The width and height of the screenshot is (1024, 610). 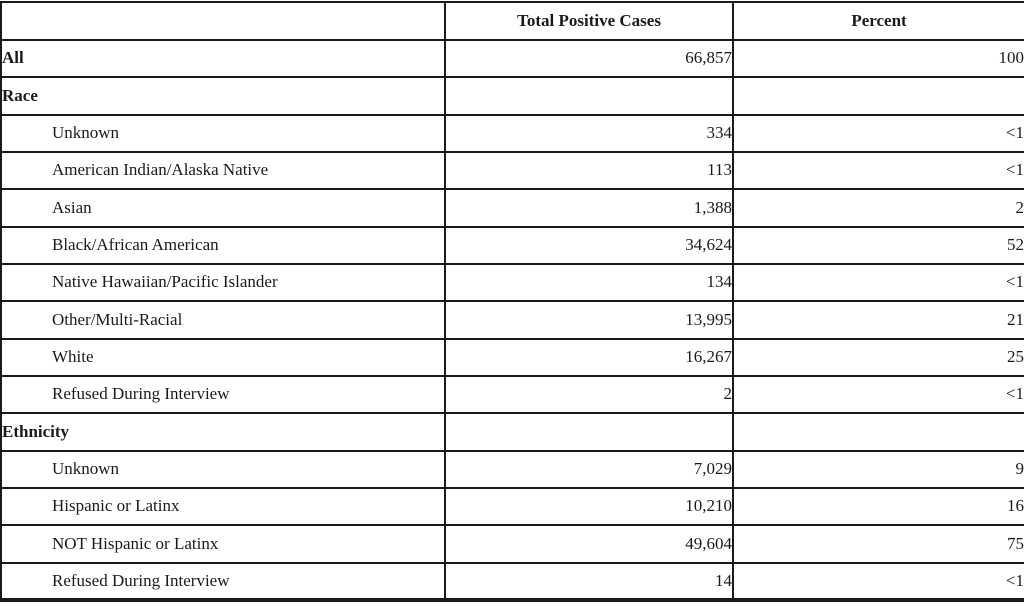 What do you see at coordinates (223, 357) in the screenshot?
I see `row-category-label: White` at bounding box center [223, 357].